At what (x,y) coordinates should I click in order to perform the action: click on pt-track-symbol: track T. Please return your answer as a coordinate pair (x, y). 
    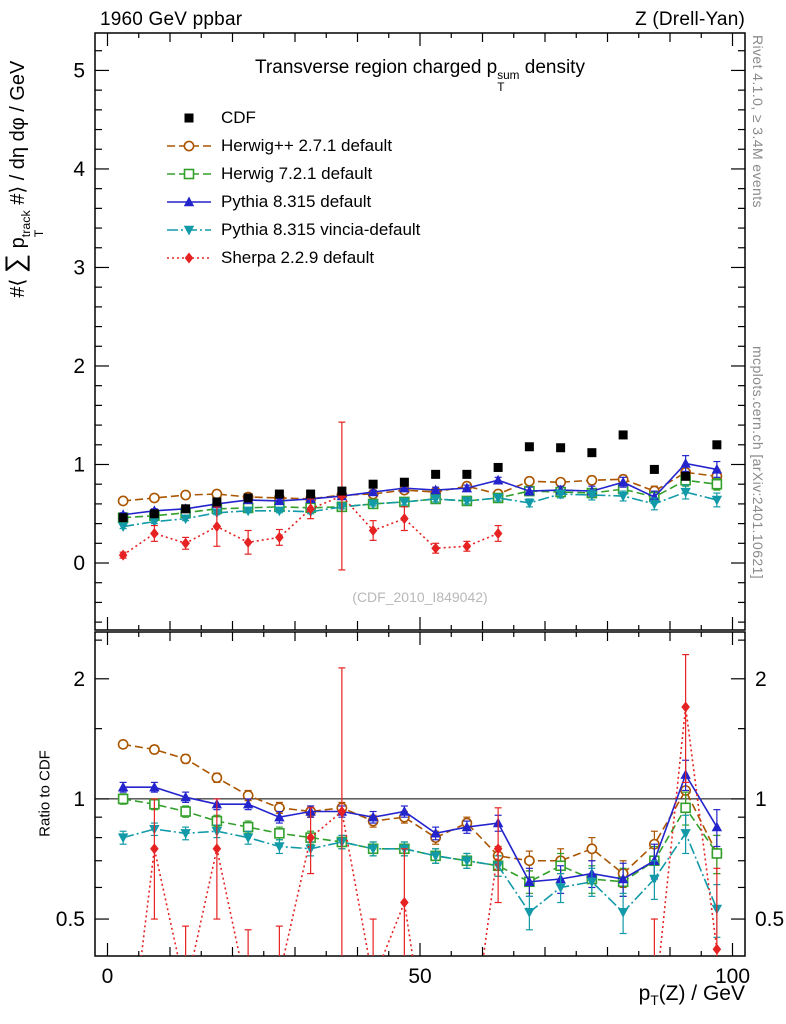
    Looking at the image, I should click on (33, 224).